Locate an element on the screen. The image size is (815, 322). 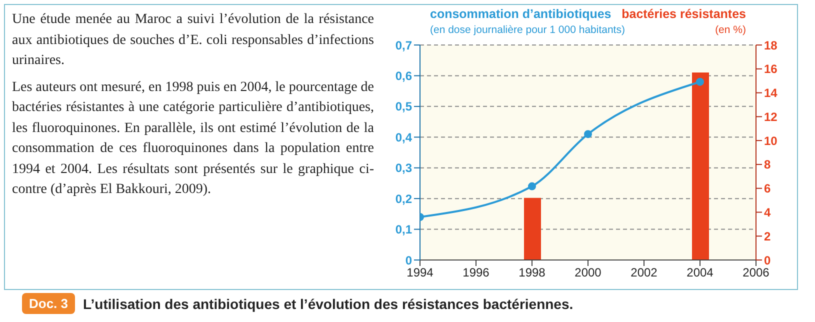
y2-tick-label: 14 is located at coordinates (771, 93).